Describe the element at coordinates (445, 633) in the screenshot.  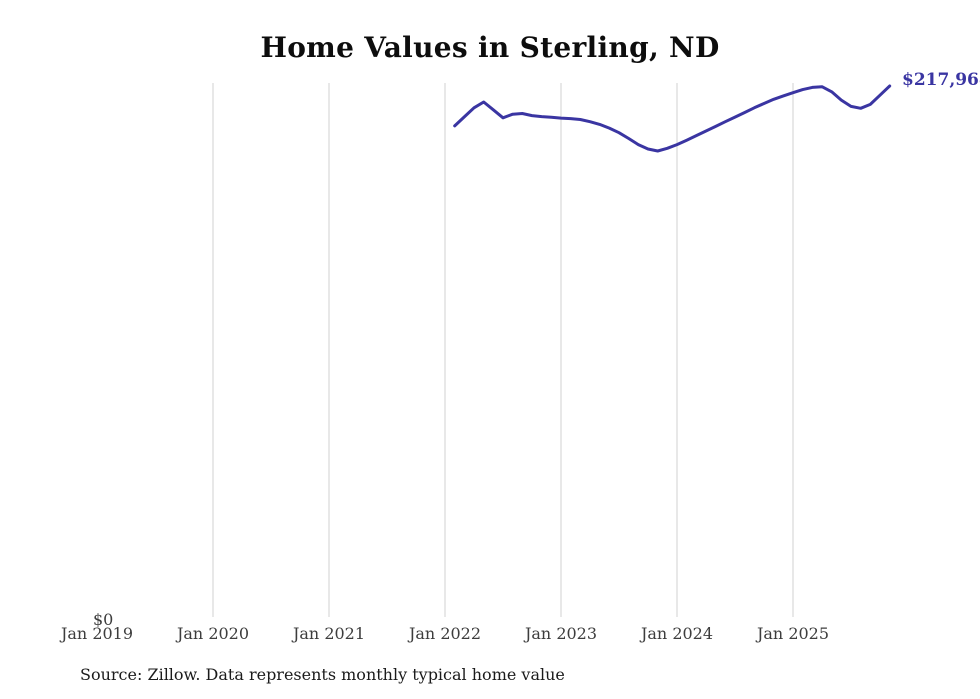
I see `x-axis-tick-label: Jan 2022` at that location.